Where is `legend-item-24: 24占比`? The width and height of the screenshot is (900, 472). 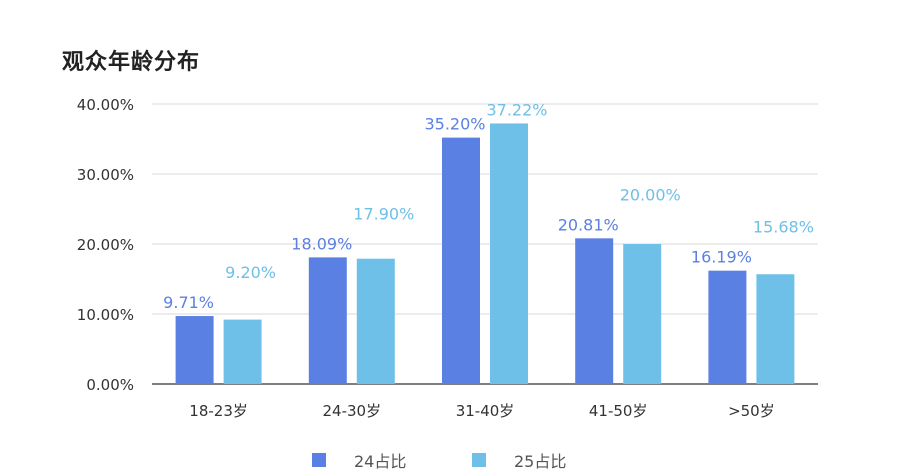 legend-item-24: 24占比 is located at coordinates (359, 460).